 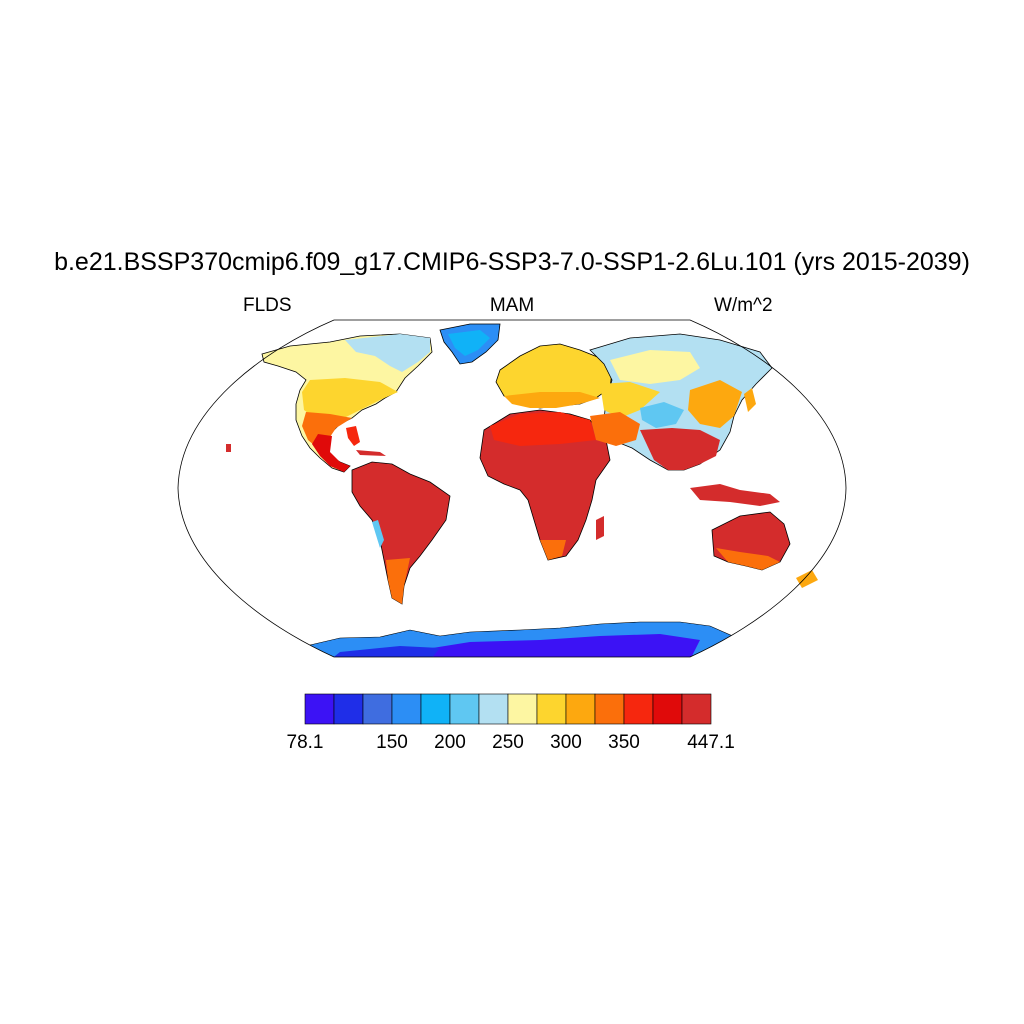 What do you see at coordinates (566, 742) in the screenshot?
I see `colorbar-tick-label: 300` at bounding box center [566, 742].